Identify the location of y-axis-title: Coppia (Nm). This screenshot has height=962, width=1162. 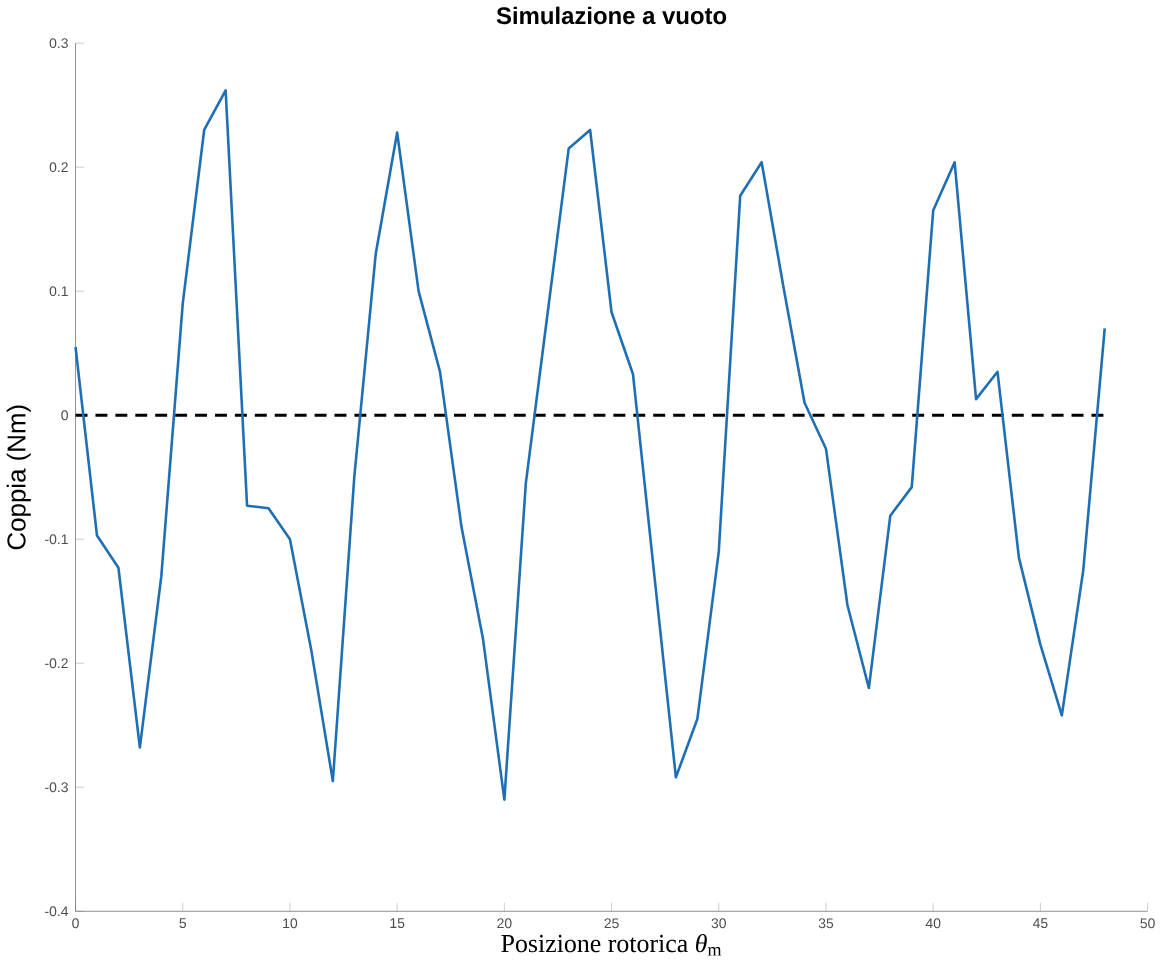
(18, 477).